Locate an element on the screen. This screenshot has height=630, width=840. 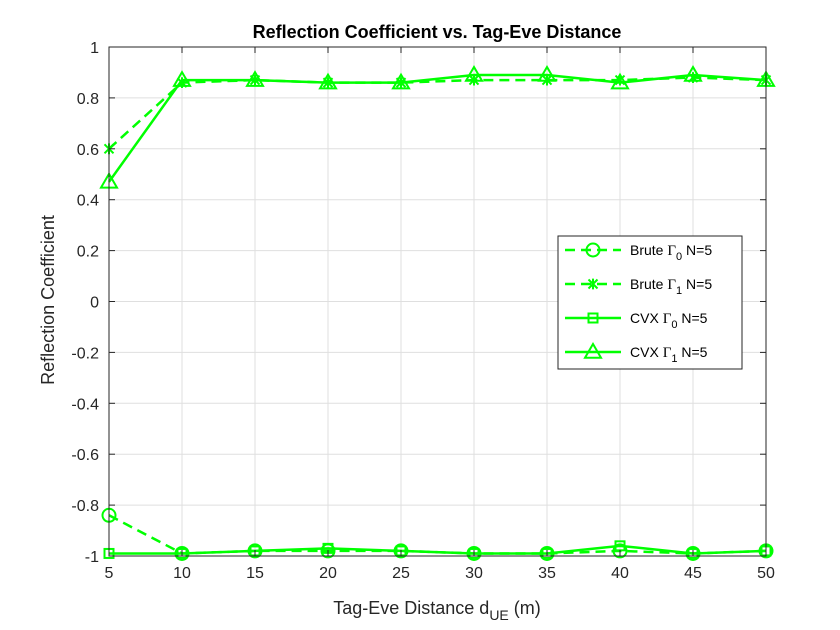
x-tick-label: 20 is located at coordinates (328, 573).